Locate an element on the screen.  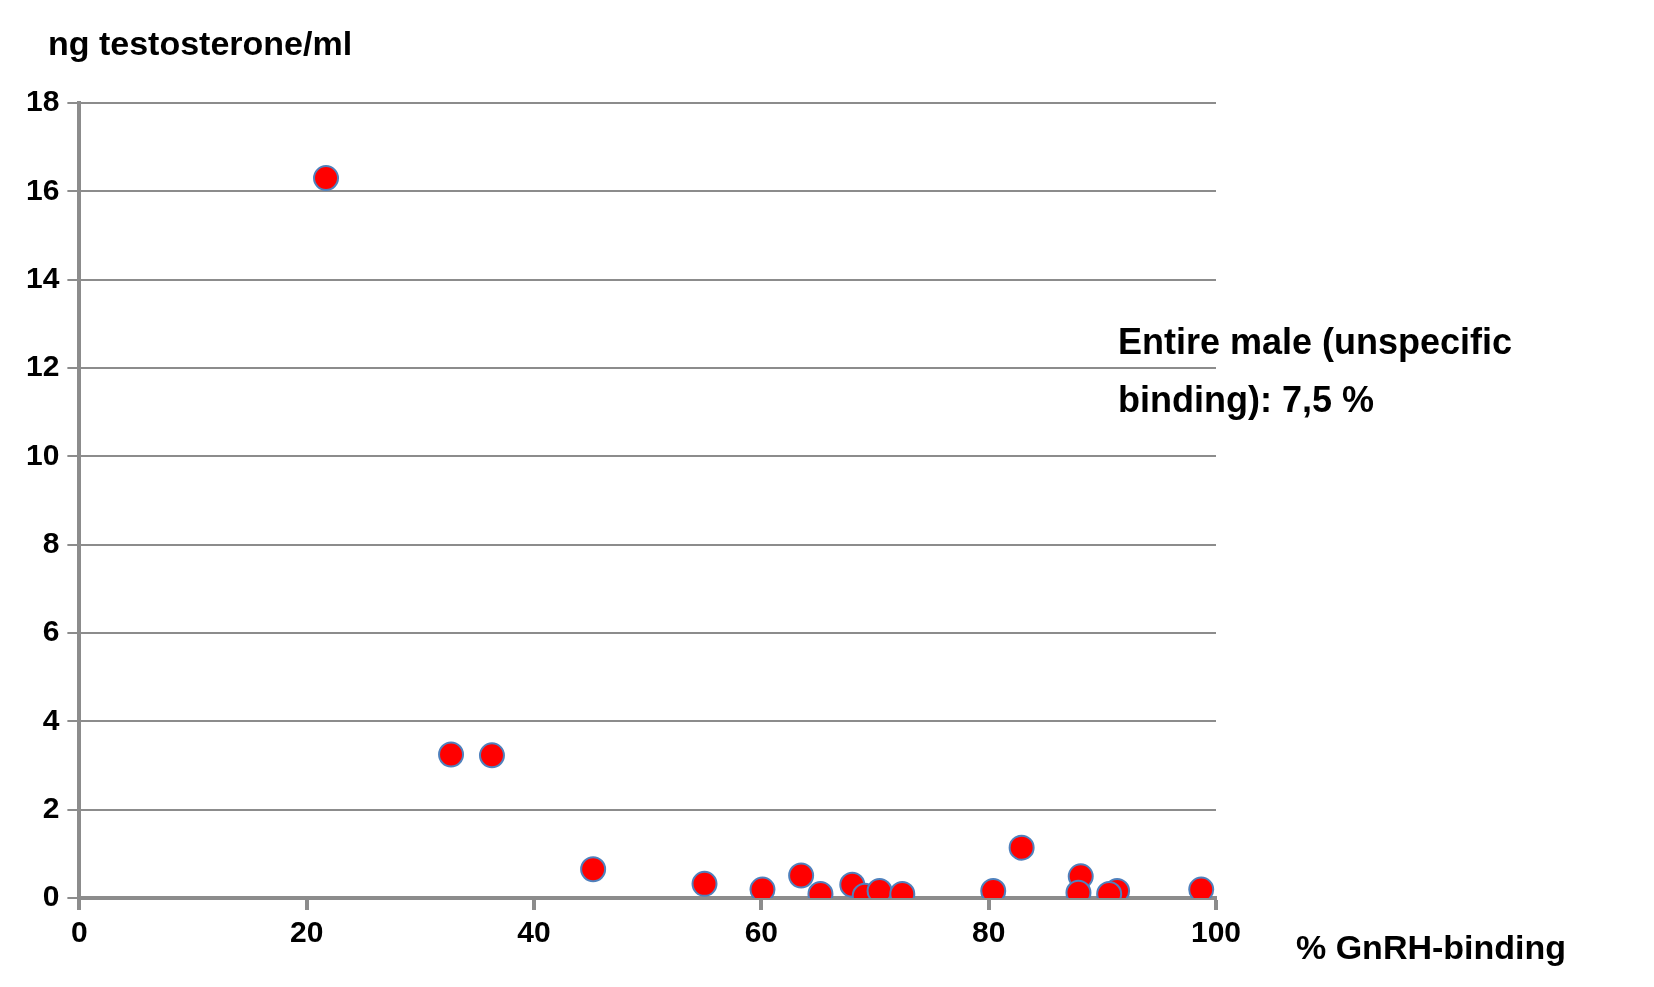
x-tick-label: 100 is located at coordinates (1216, 932).